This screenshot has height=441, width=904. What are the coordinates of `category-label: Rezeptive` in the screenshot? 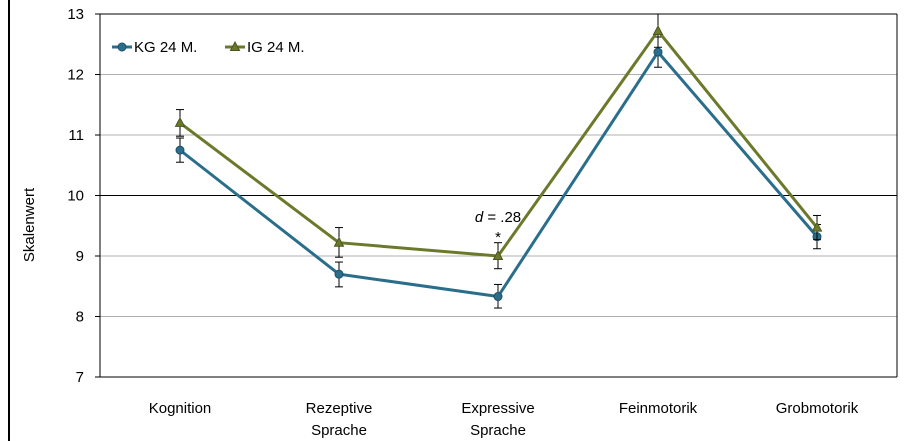 It's located at (339, 408).